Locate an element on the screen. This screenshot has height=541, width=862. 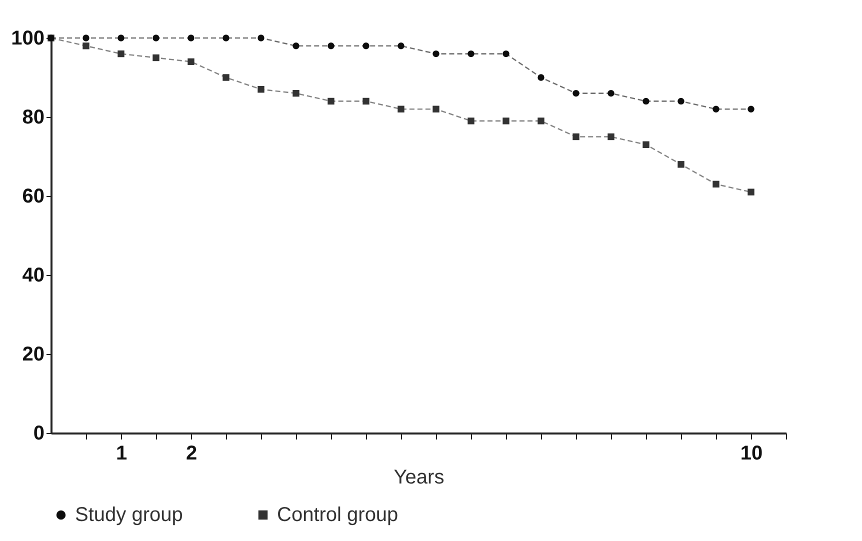
legend-label: Control group is located at coordinates (337, 515).